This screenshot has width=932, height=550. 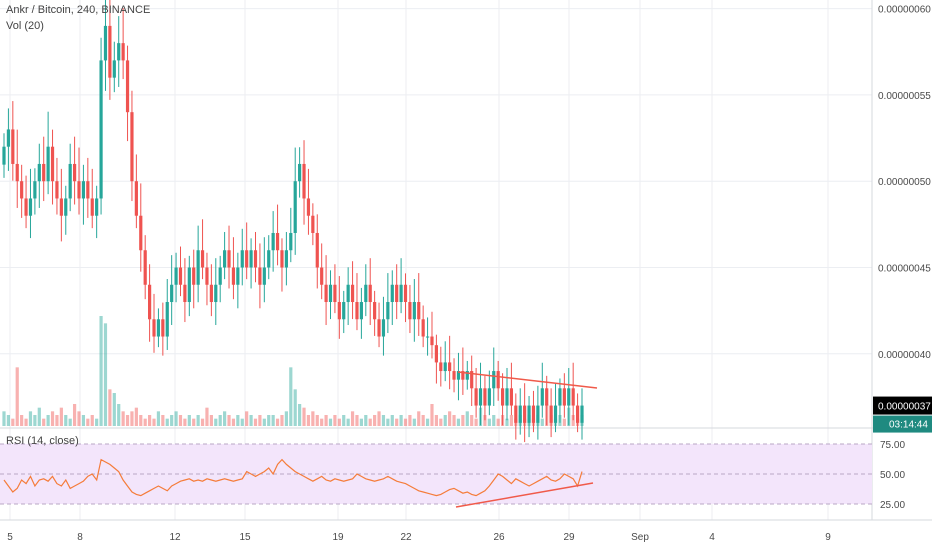 What do you see at coordinates (524, 495) in the screenshot?
I see `rsi-trendline` at bounding box center [524, 495].